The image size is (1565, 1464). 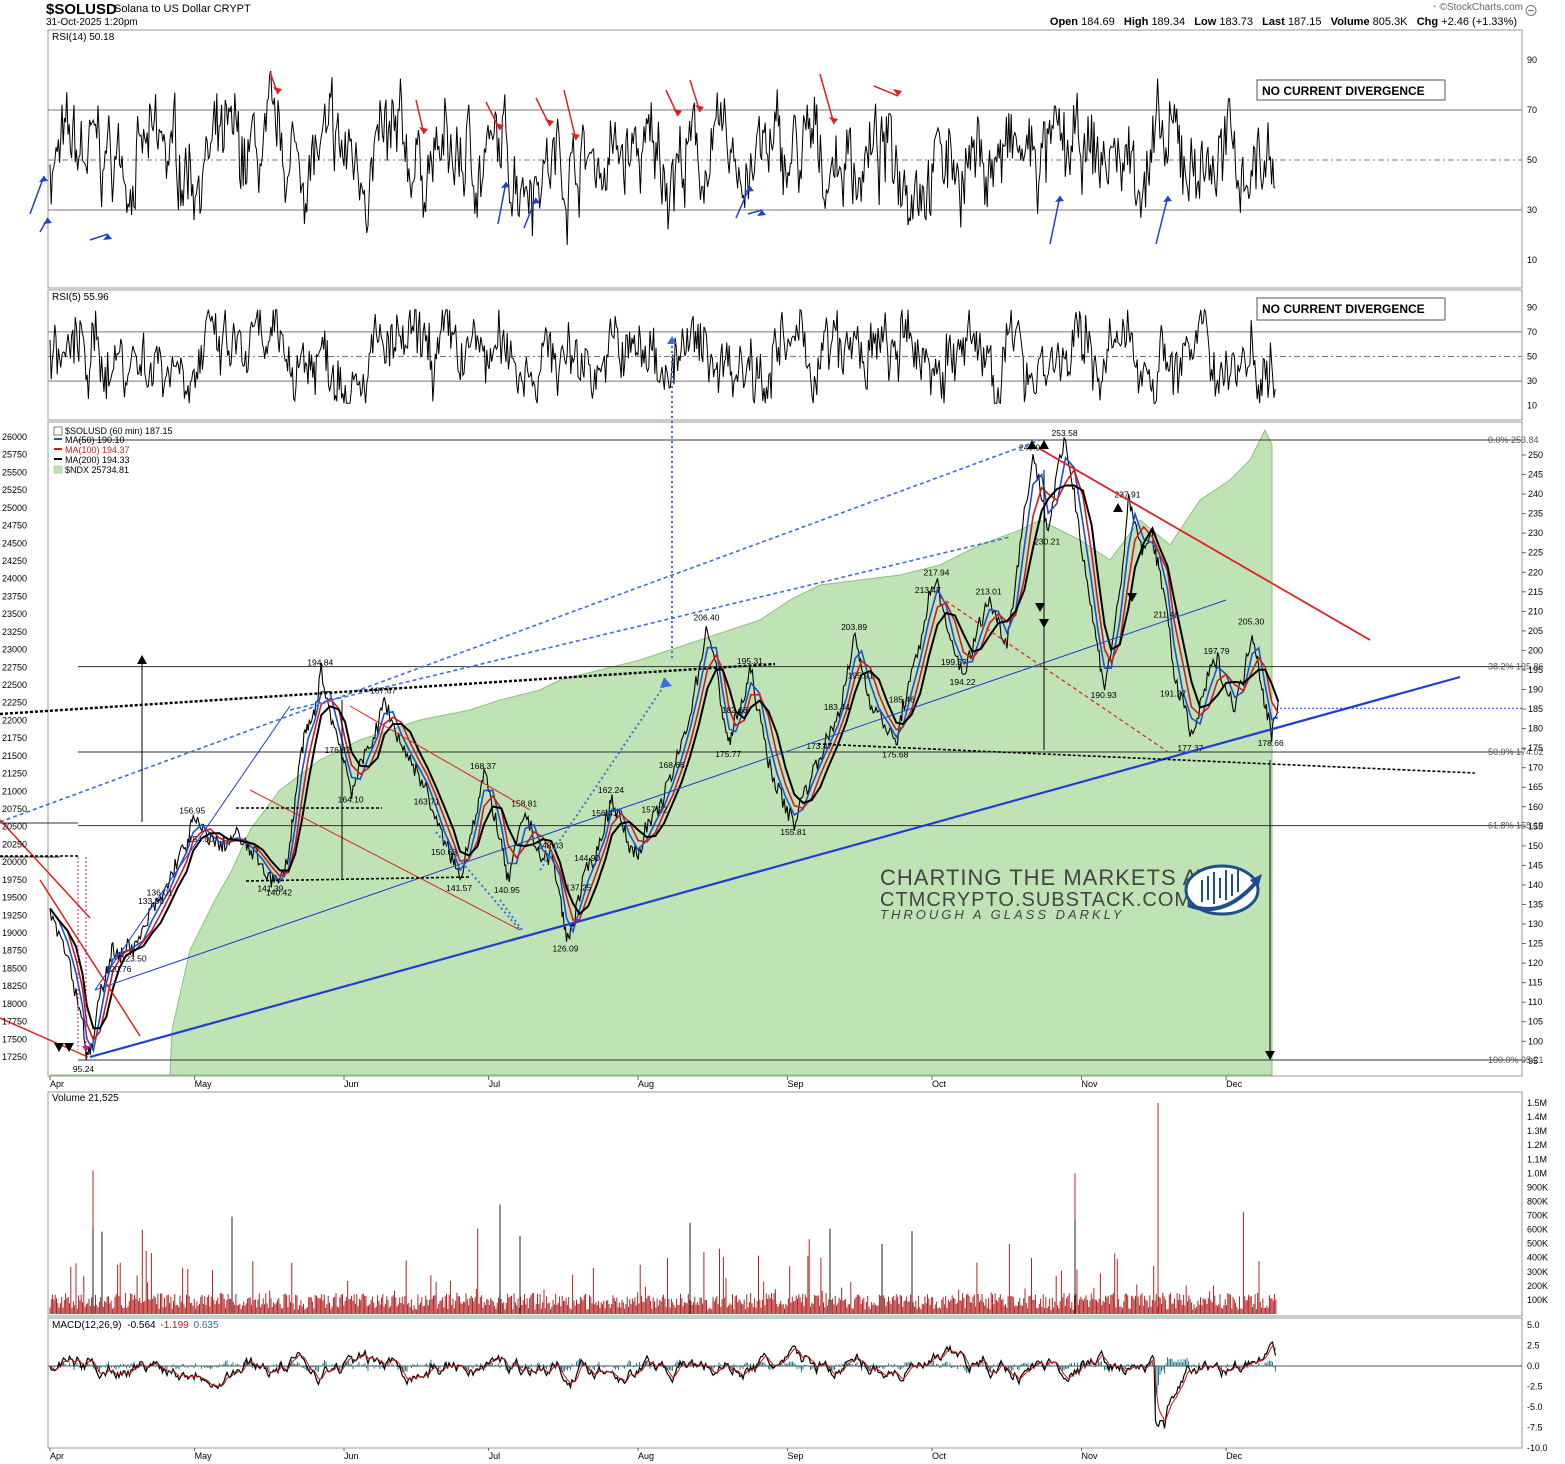 What do you see at coordinates (1535, 533) in the screenshot?
I see `price-right-tick-label: 230` at bounding box center [1535, 533].